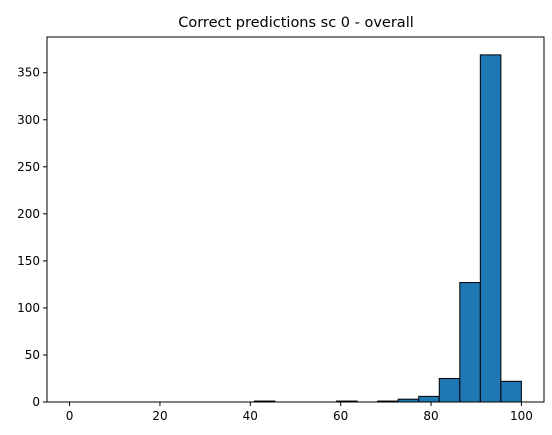 The height and width of the screenshot is (435, 552). I want to click on x-tick-label: 20, so click(159, 416).